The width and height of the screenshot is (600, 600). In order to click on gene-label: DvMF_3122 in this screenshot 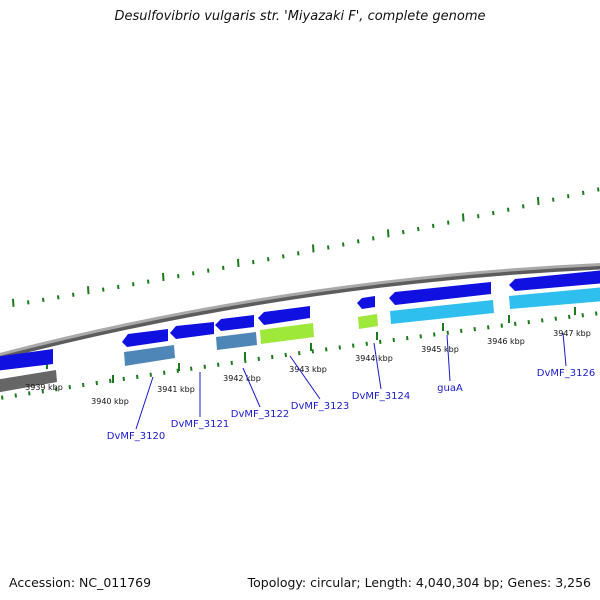, I will do `click(260, 414)`.